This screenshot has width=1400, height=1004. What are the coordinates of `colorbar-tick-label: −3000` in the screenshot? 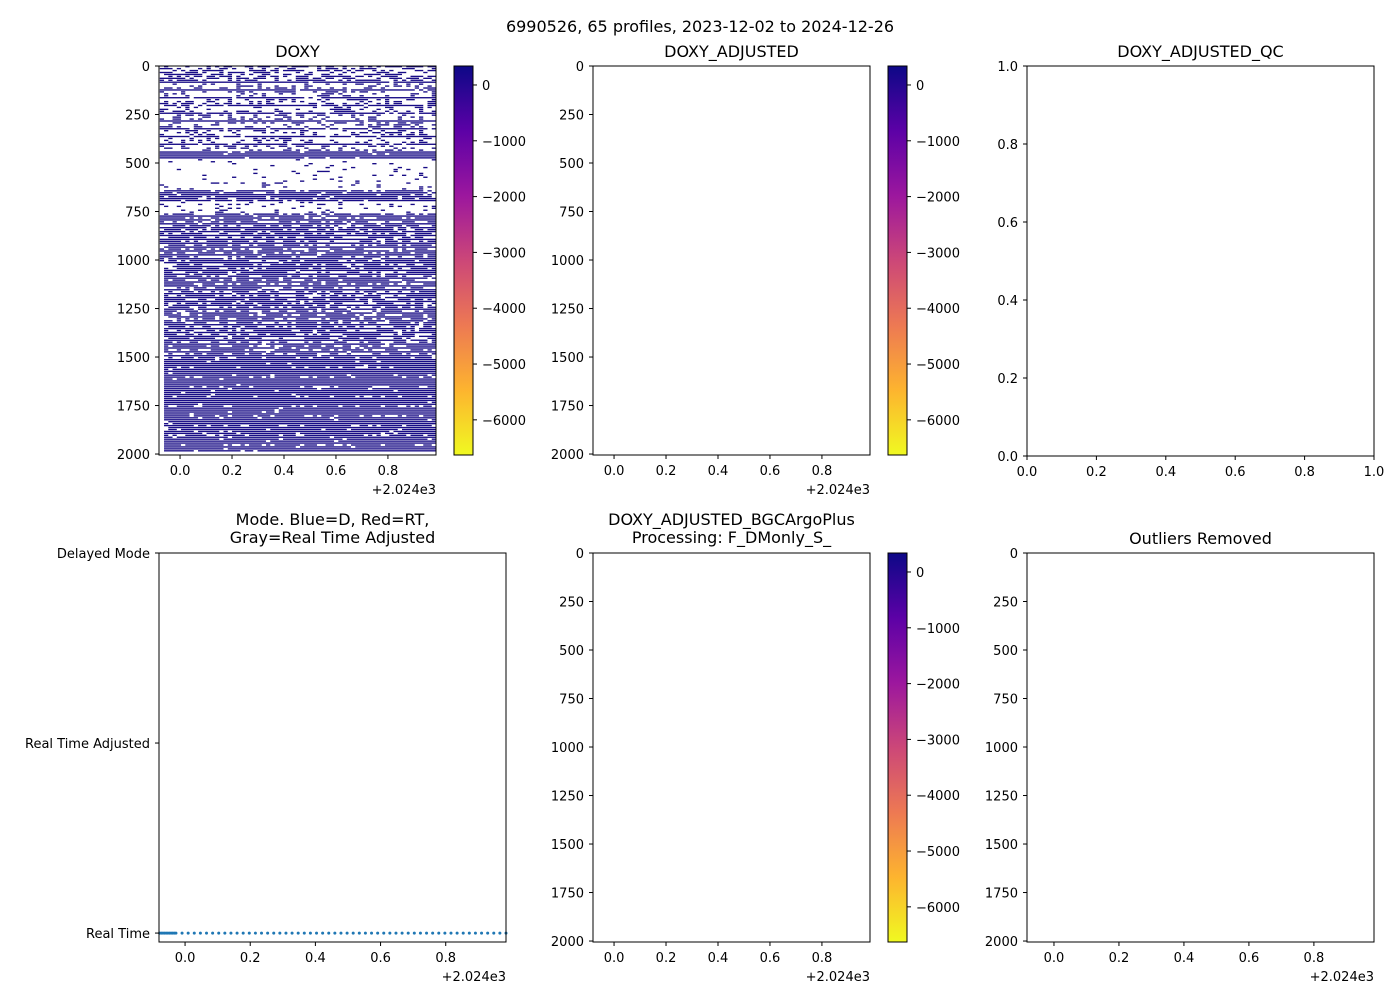 It's located at (938, 740).